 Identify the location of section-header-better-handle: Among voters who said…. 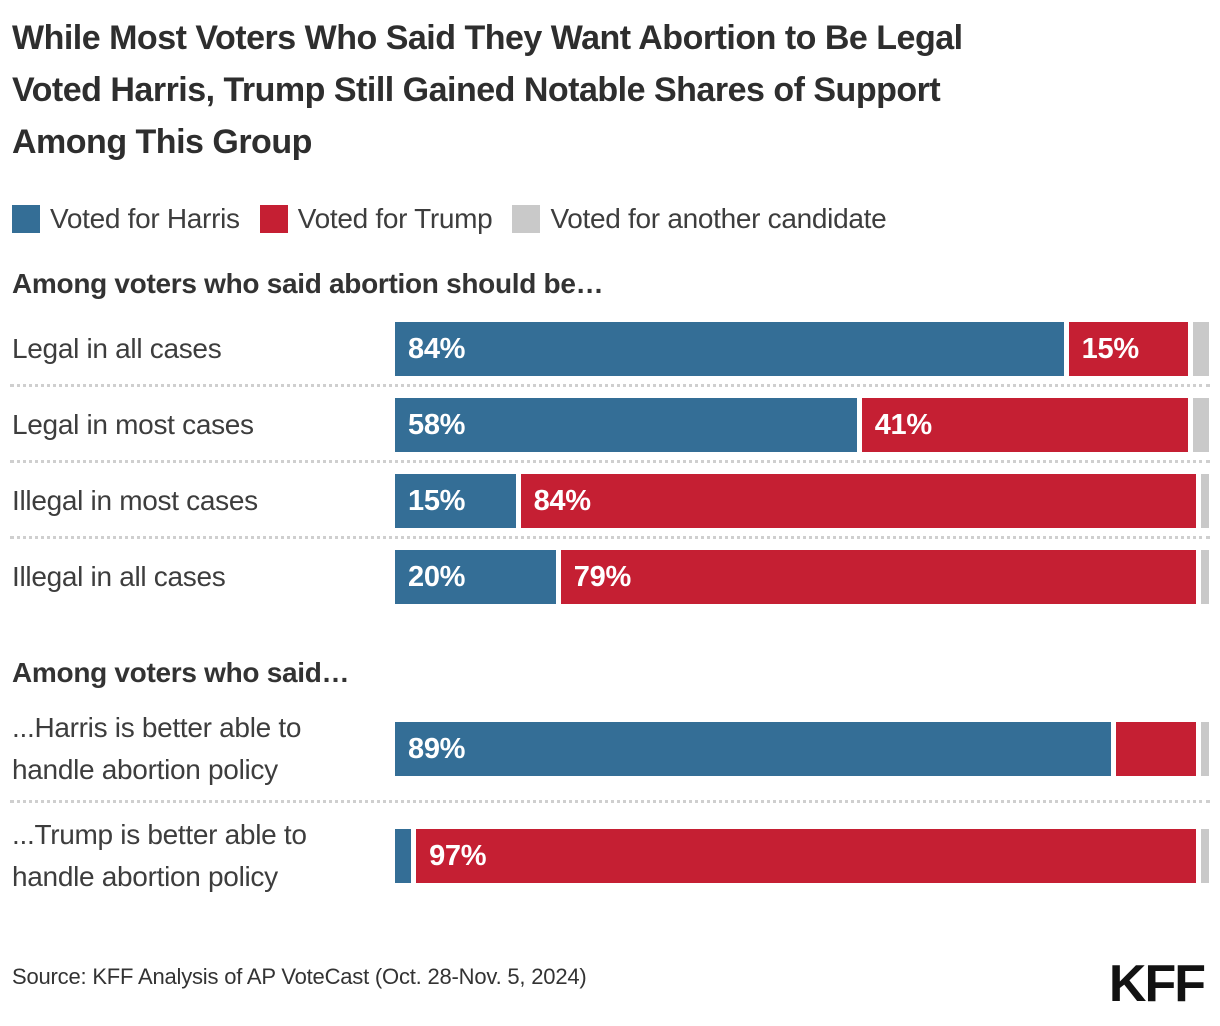
(181, 672).